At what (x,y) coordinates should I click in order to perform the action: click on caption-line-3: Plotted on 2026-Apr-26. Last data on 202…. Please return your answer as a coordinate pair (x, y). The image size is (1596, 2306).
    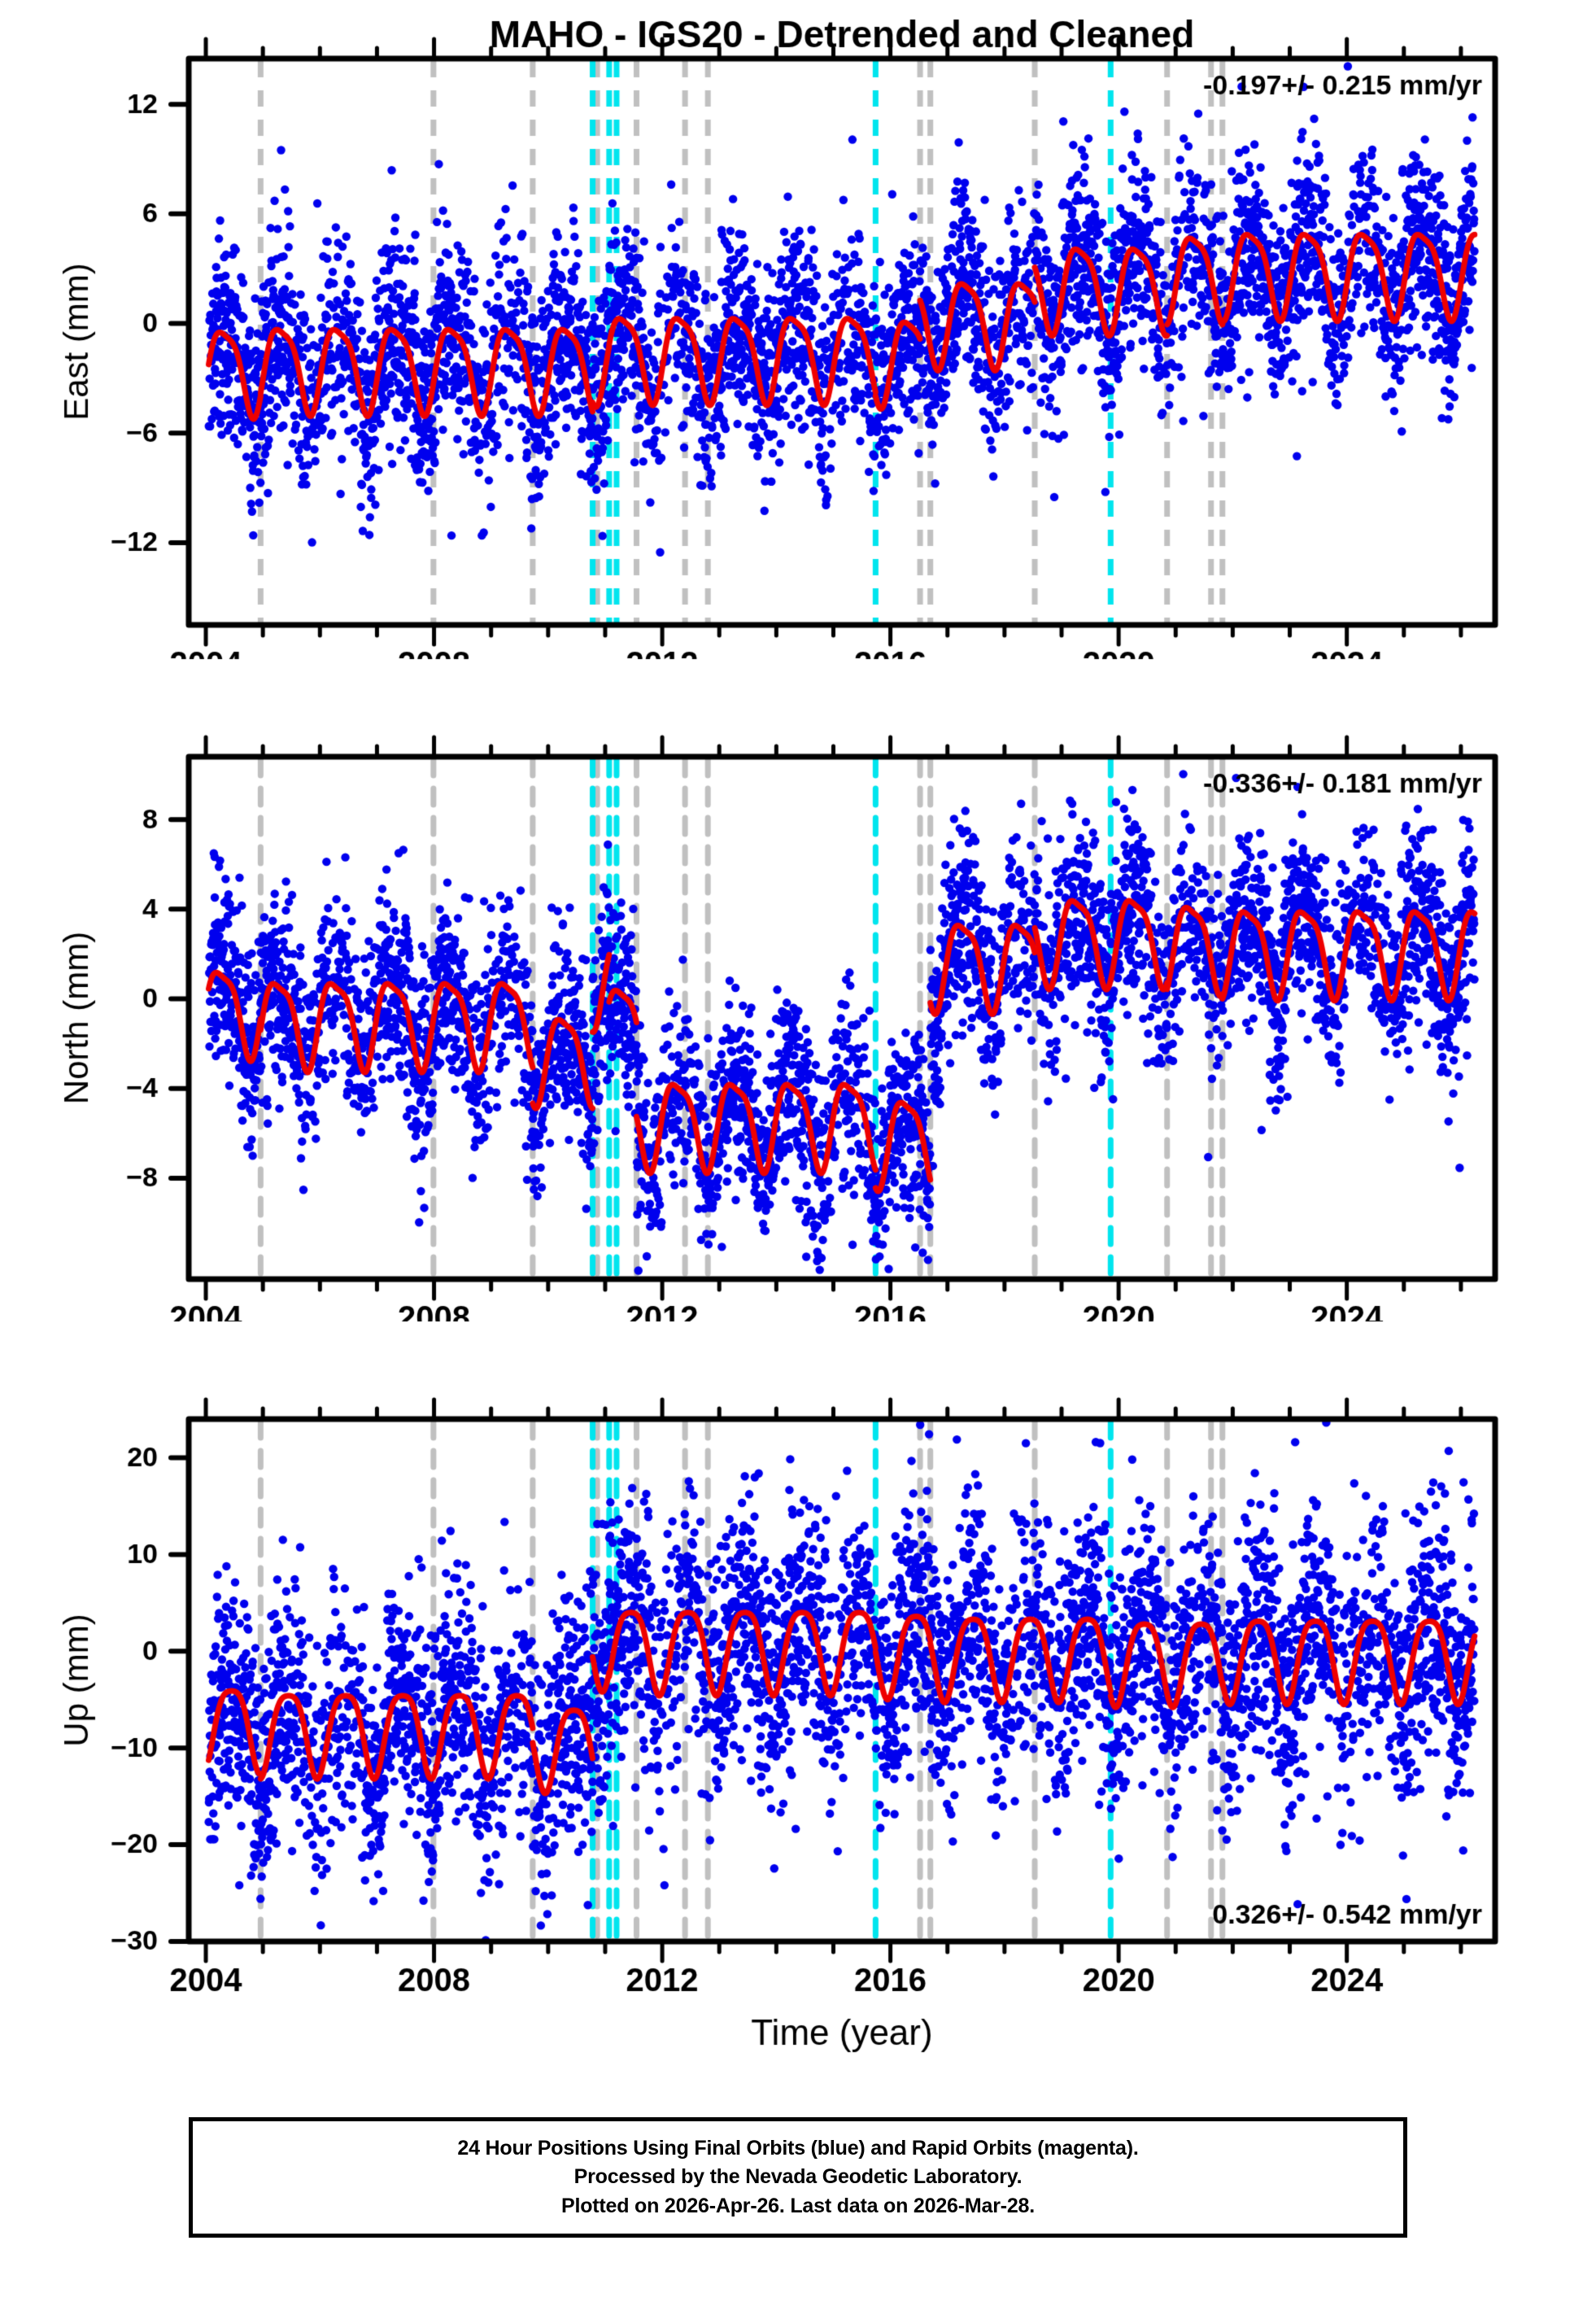
    Looking at the image, I should click on (798, 2205).